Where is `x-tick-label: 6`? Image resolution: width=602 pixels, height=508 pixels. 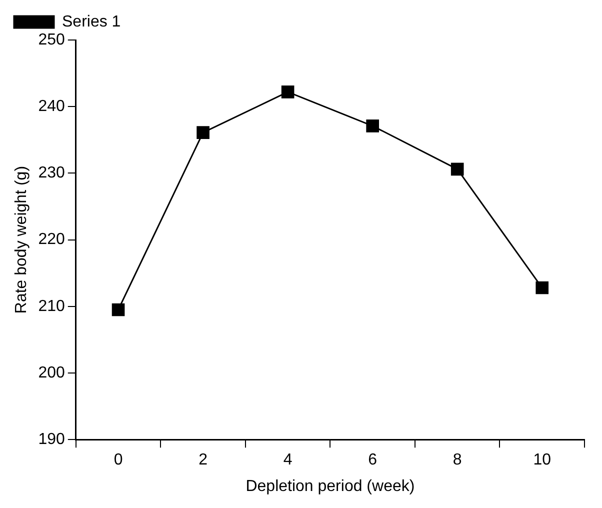
x-tick-label: 6 is located at coordinates (373, 460).